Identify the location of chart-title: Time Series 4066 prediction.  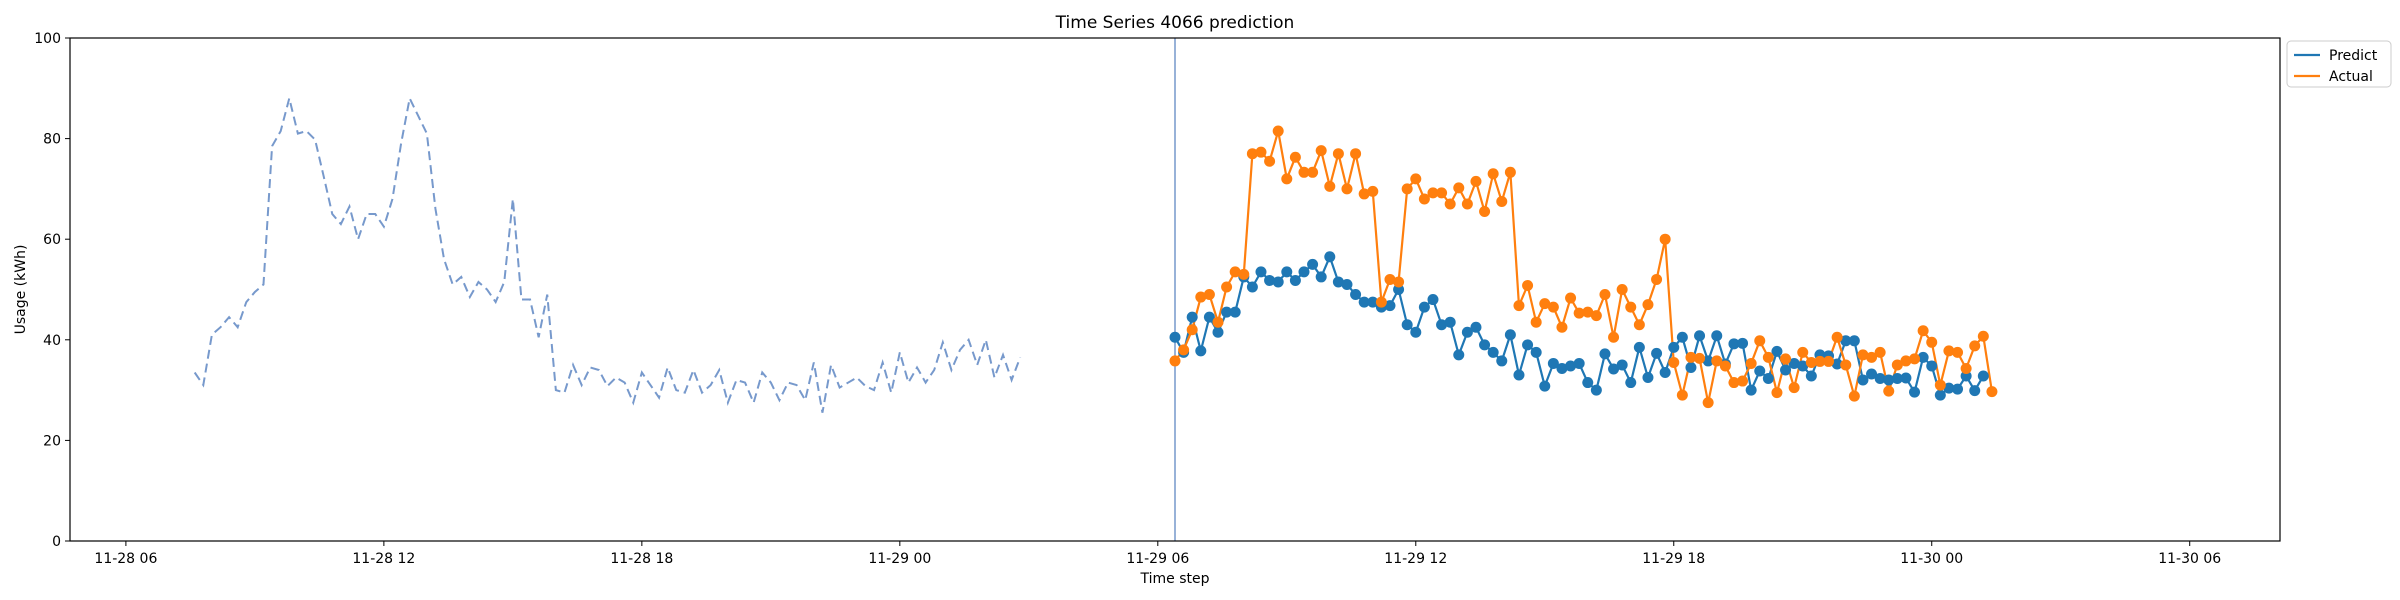
(1175, 23).